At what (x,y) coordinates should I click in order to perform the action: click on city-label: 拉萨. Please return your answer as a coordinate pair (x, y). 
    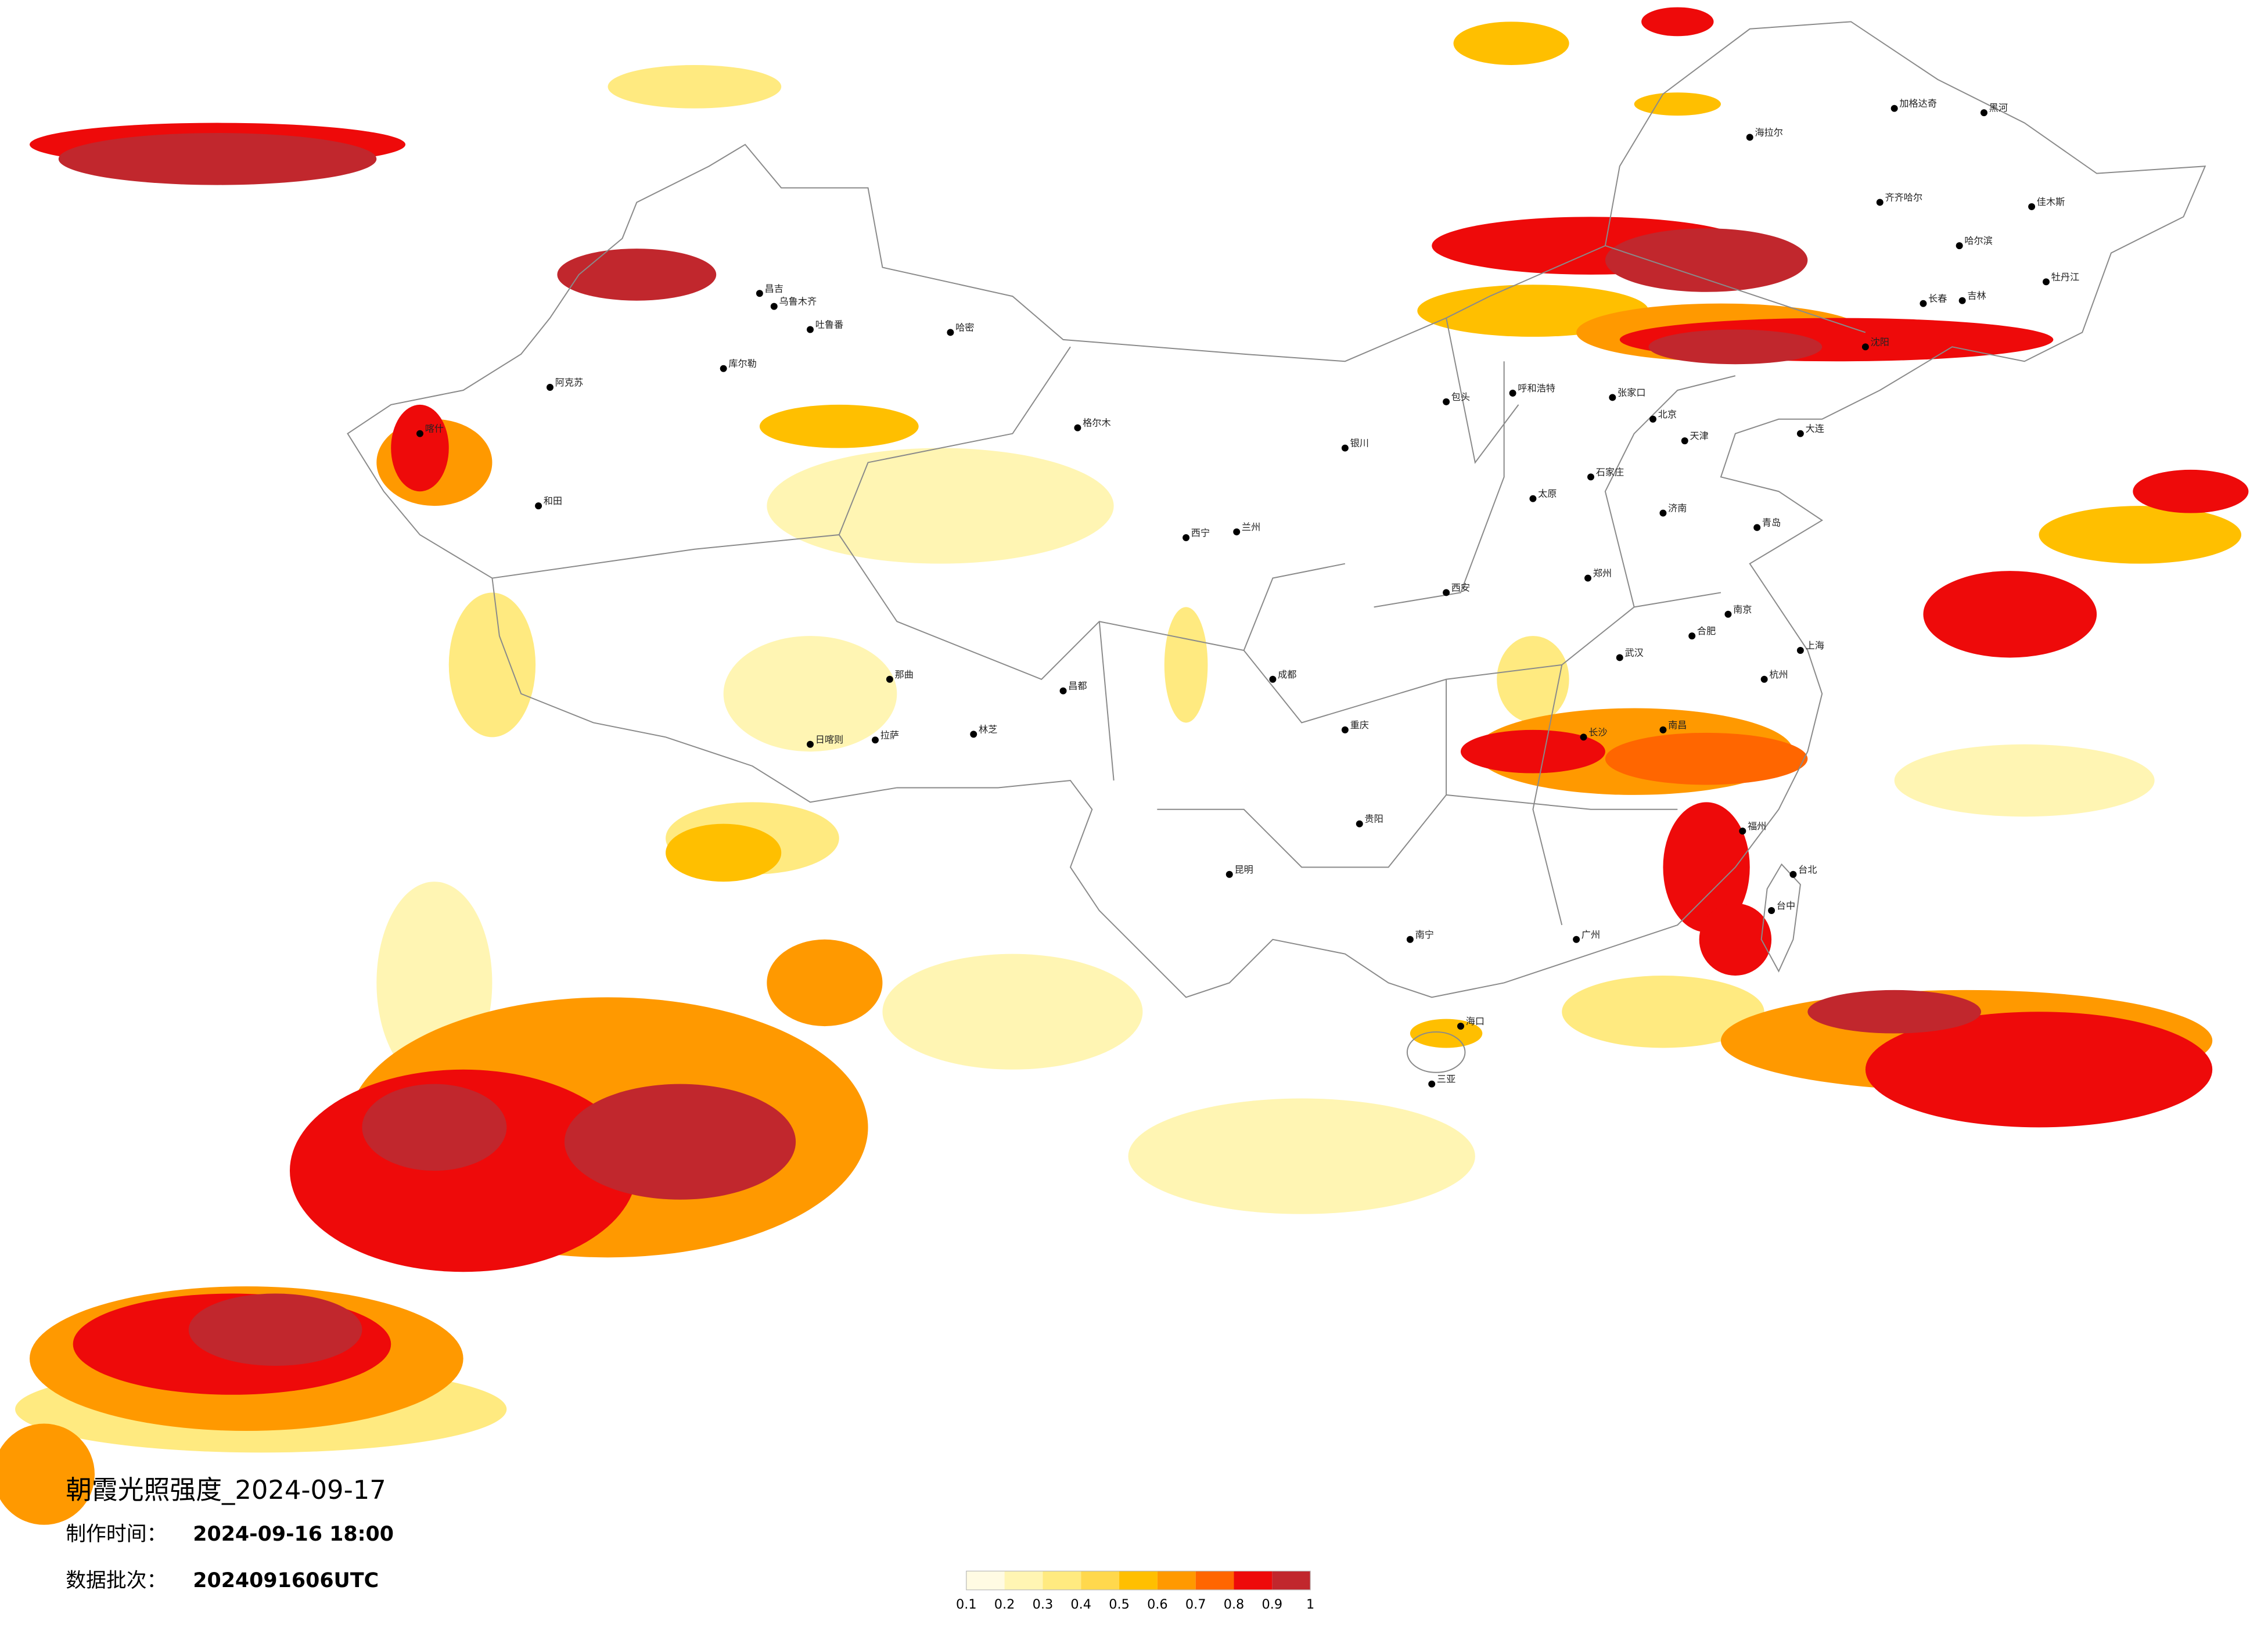
    Looking at the image, I should click on (889, 734).